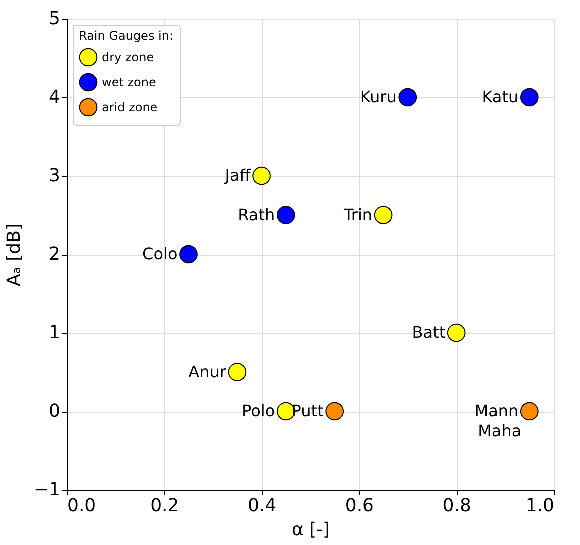 This screenshot has width=580, height=545. Describe the element at coordinates (257, 214) in the screenshot. I see `annotation: Rath` at that location.